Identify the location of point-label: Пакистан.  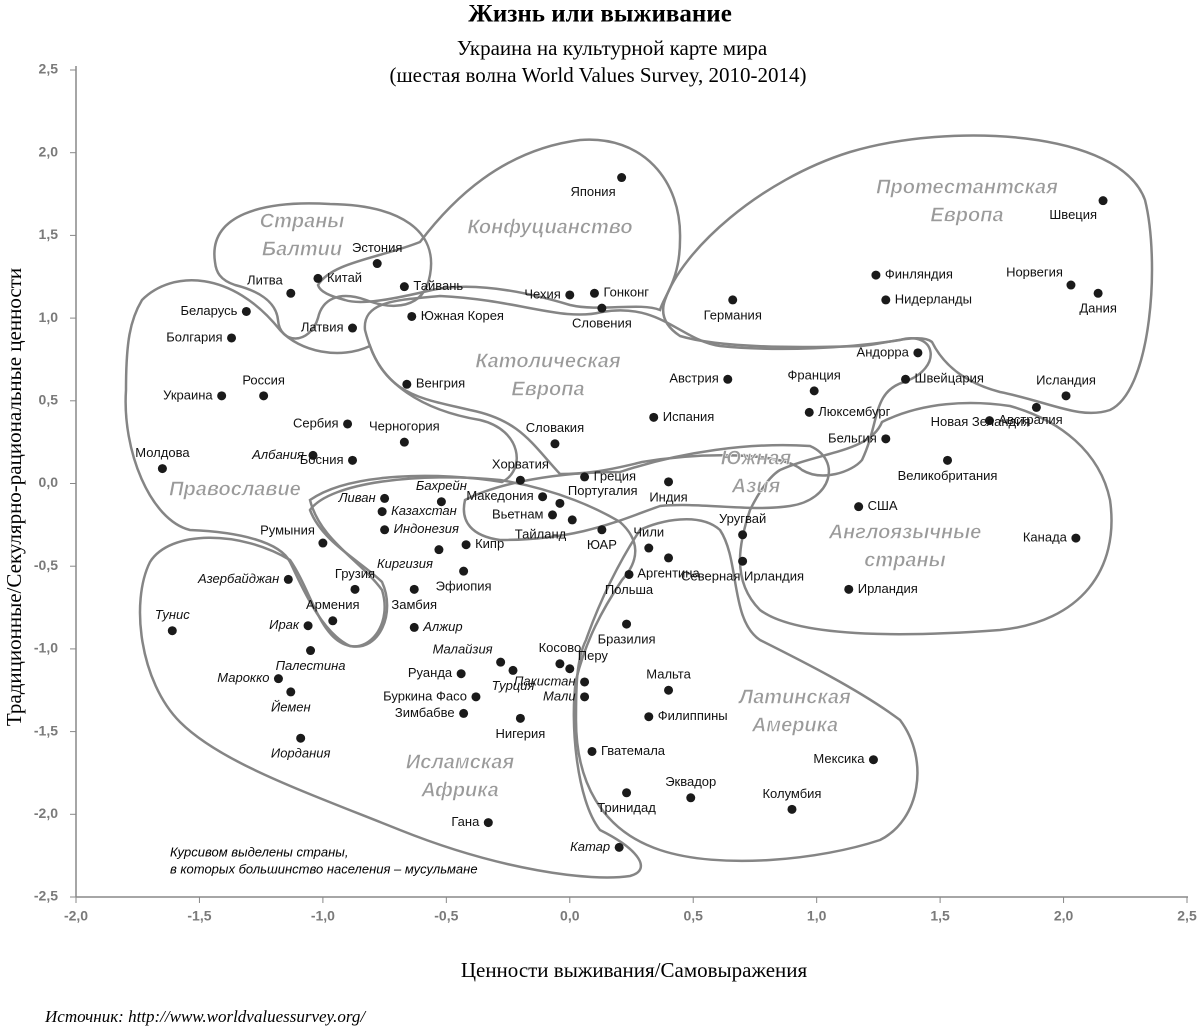
(545, 680).